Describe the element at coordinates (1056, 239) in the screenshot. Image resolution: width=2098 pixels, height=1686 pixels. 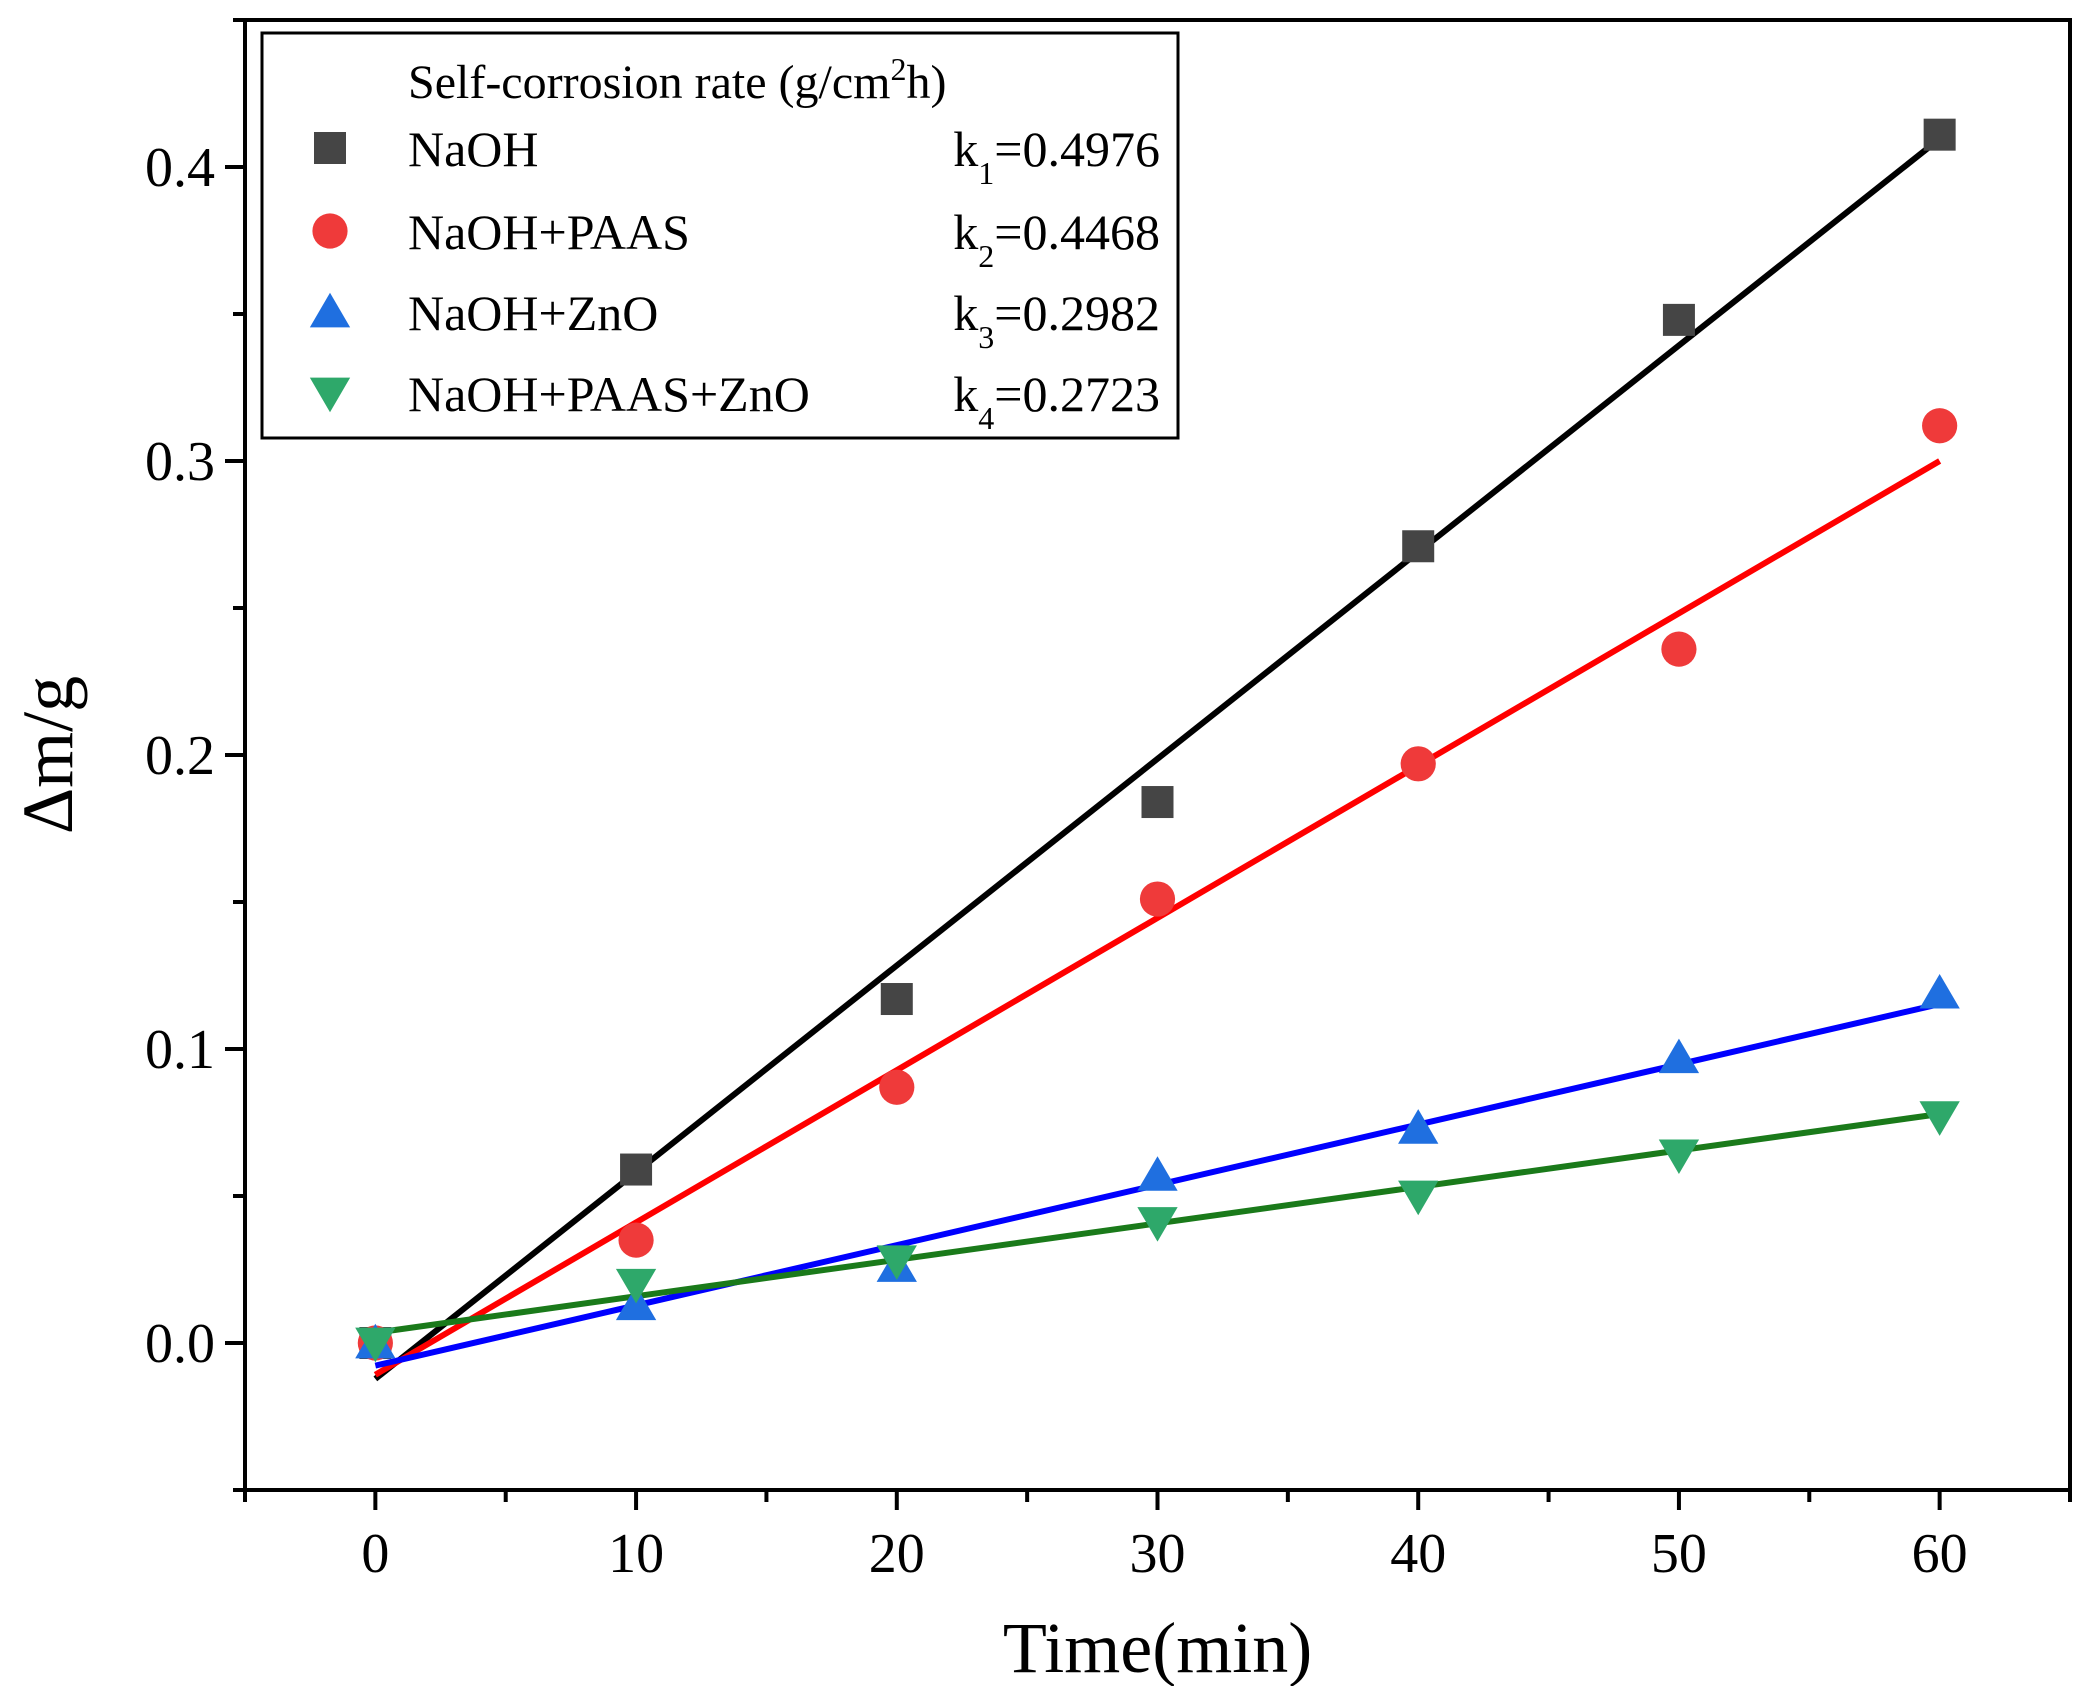
I see `legend-k-value: k2=0.4468` at that location.